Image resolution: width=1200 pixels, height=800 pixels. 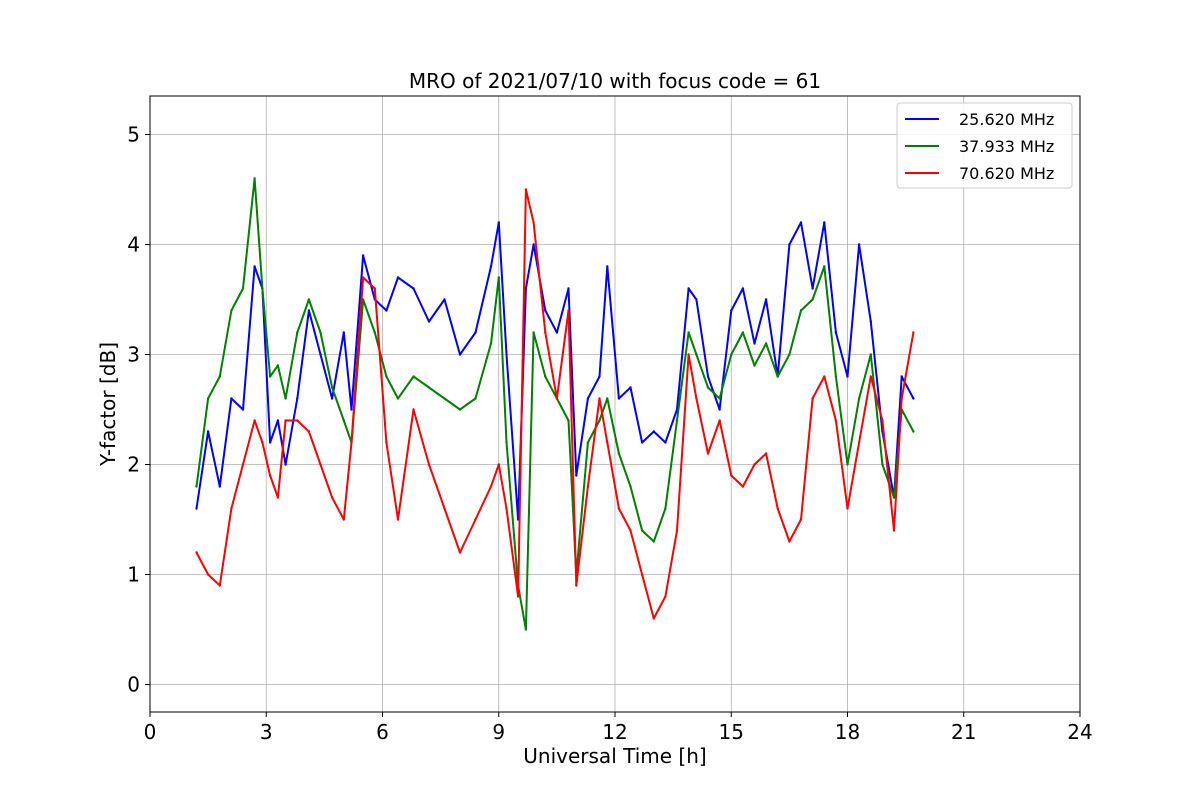 I want to click on x-tick-label: 24, so click(x=1079, y=732).